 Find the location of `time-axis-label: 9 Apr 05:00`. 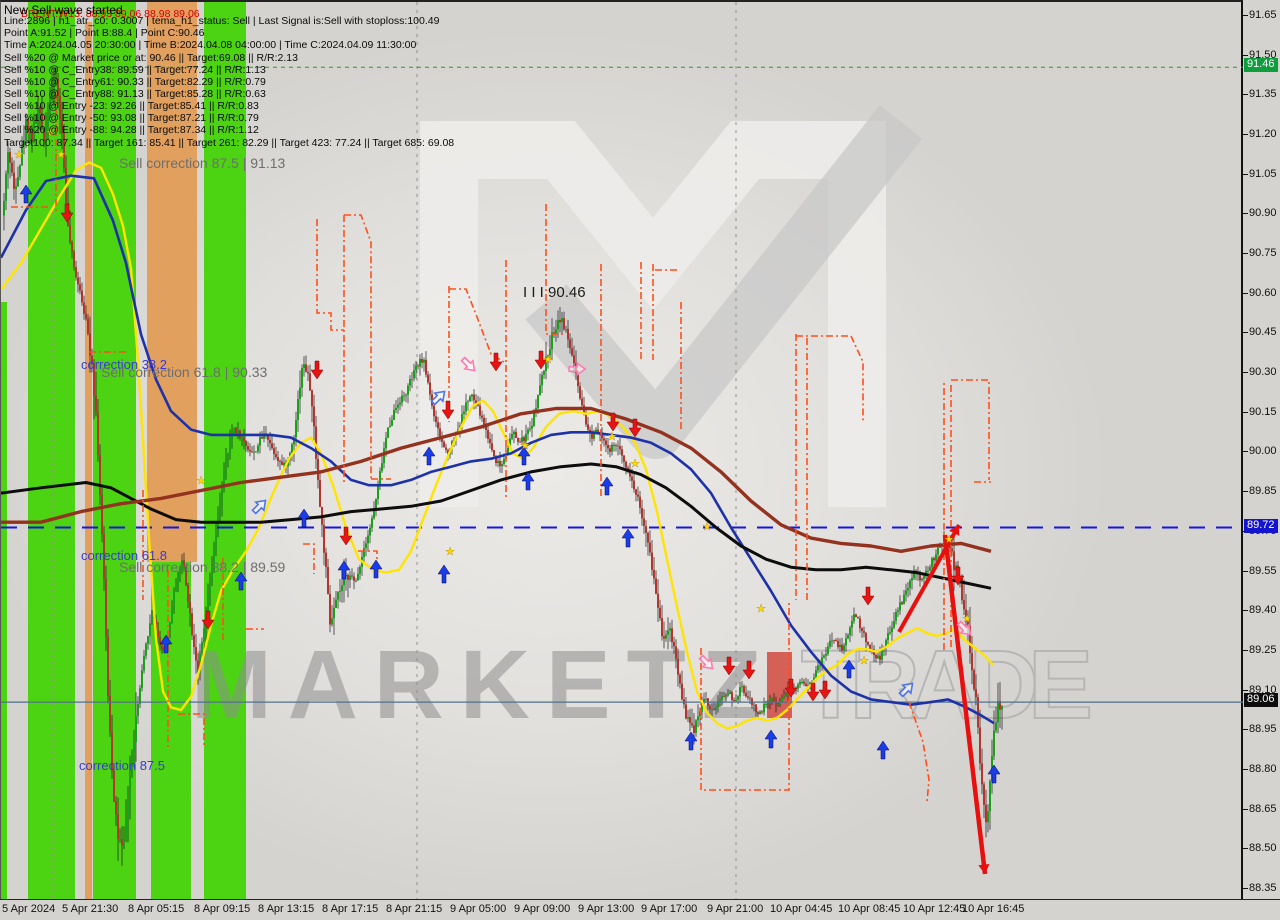

time-axis-label: 9 Apr 05:00 is located at coordinates (478, 909).